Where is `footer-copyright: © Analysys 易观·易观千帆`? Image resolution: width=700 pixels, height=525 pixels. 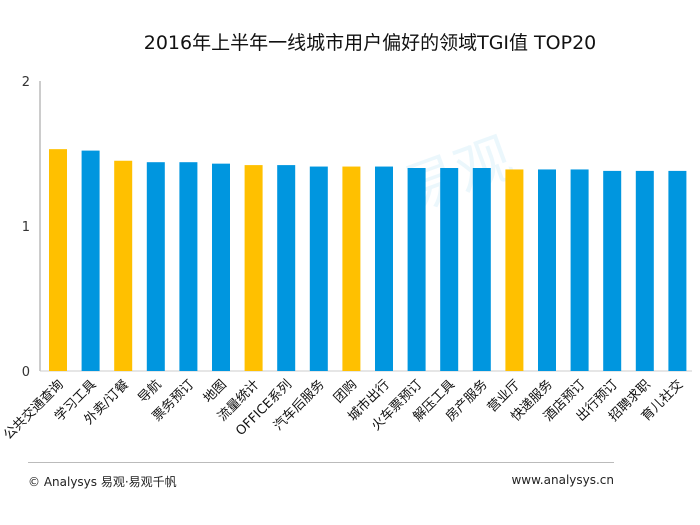
footer-copyright: © Analysys 易观·易观千帆 is located at coordinates (102, 482).